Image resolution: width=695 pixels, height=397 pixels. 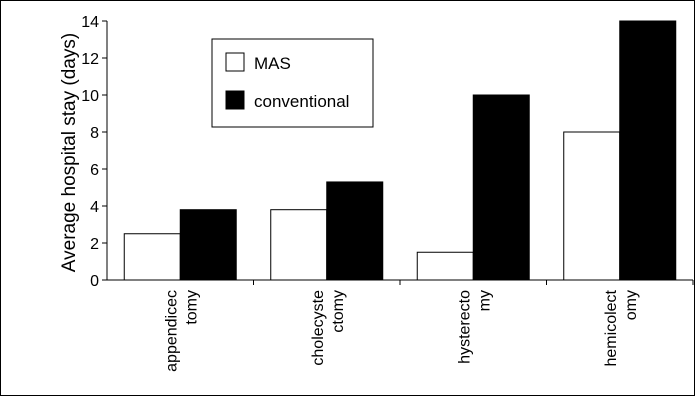 I want to click on legend-box, so click(x=292, y=83).